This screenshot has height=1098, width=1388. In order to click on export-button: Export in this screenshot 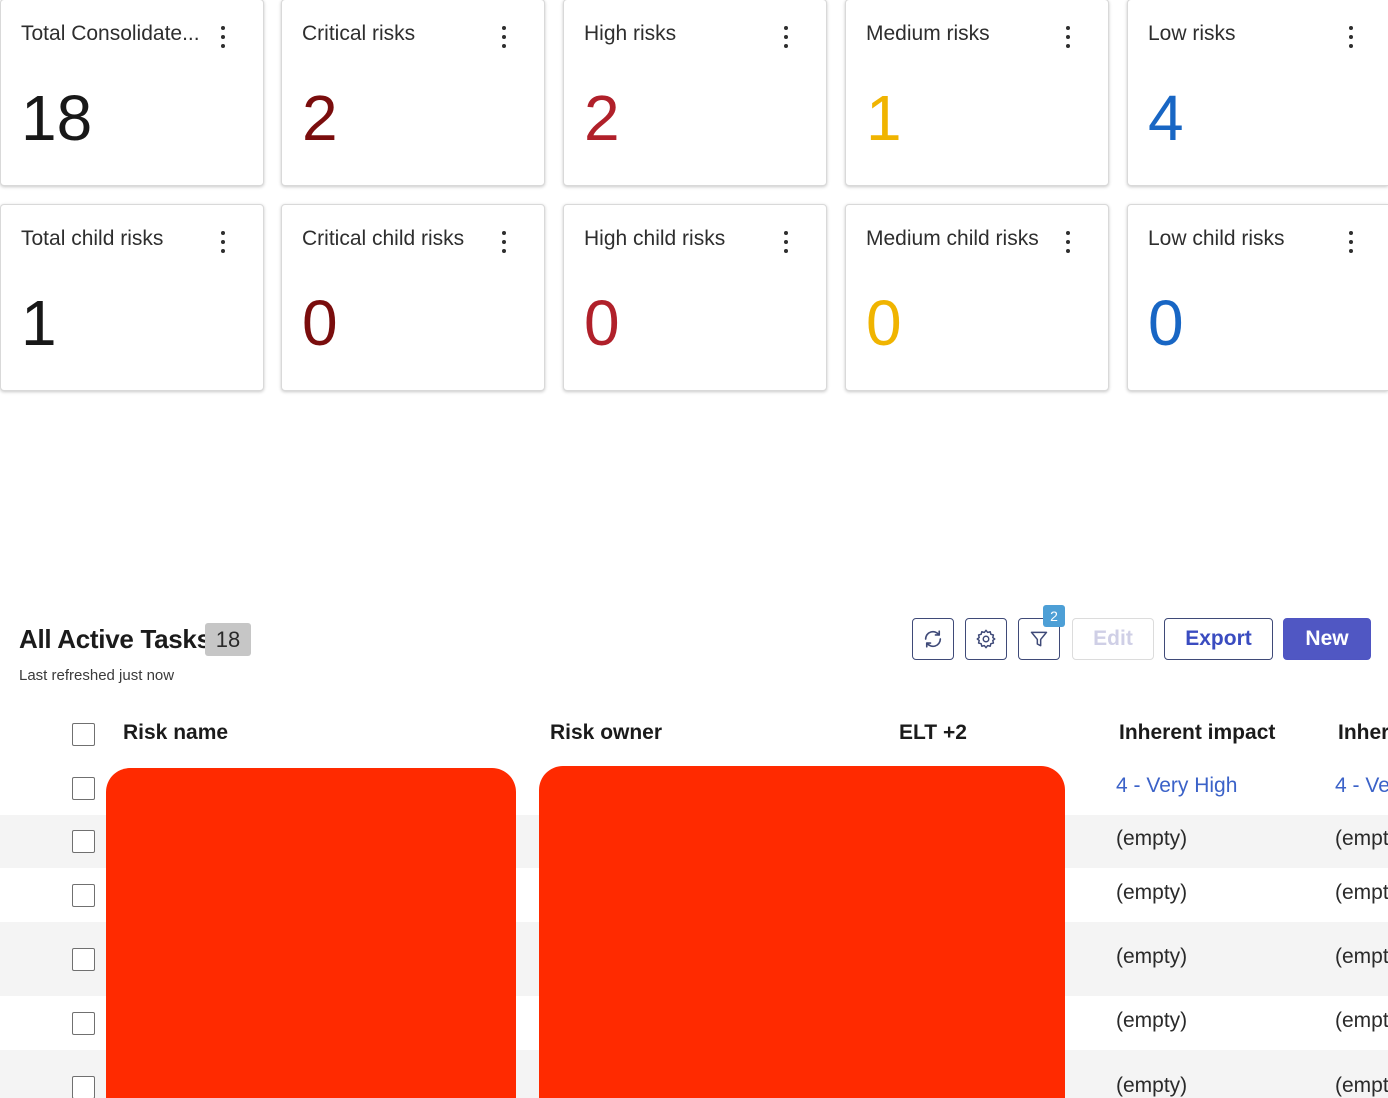, I will do `click(1218, 639)`.